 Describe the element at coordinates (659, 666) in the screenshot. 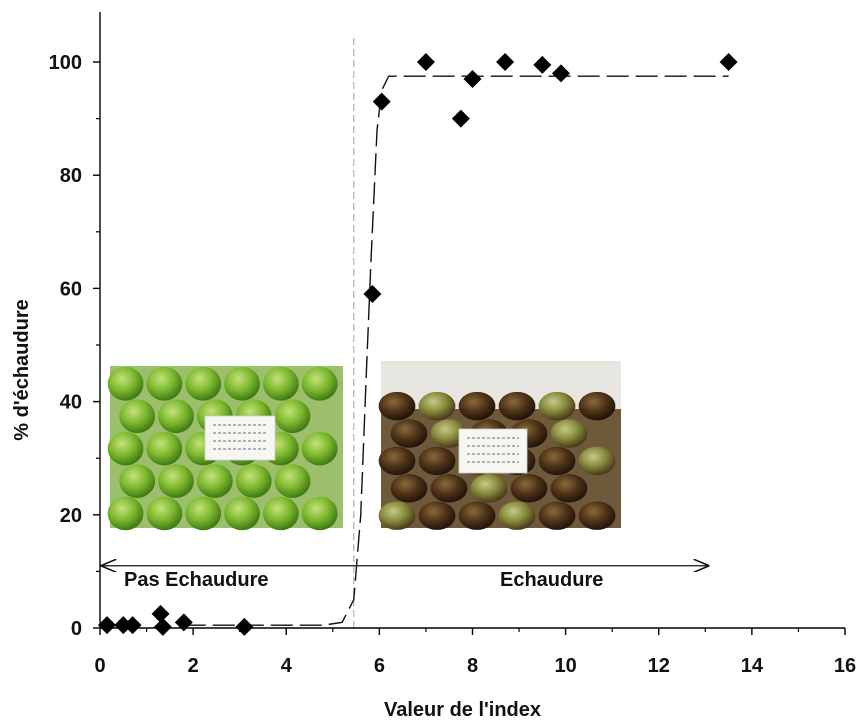

I see `x-tick-label: 12` at that location.